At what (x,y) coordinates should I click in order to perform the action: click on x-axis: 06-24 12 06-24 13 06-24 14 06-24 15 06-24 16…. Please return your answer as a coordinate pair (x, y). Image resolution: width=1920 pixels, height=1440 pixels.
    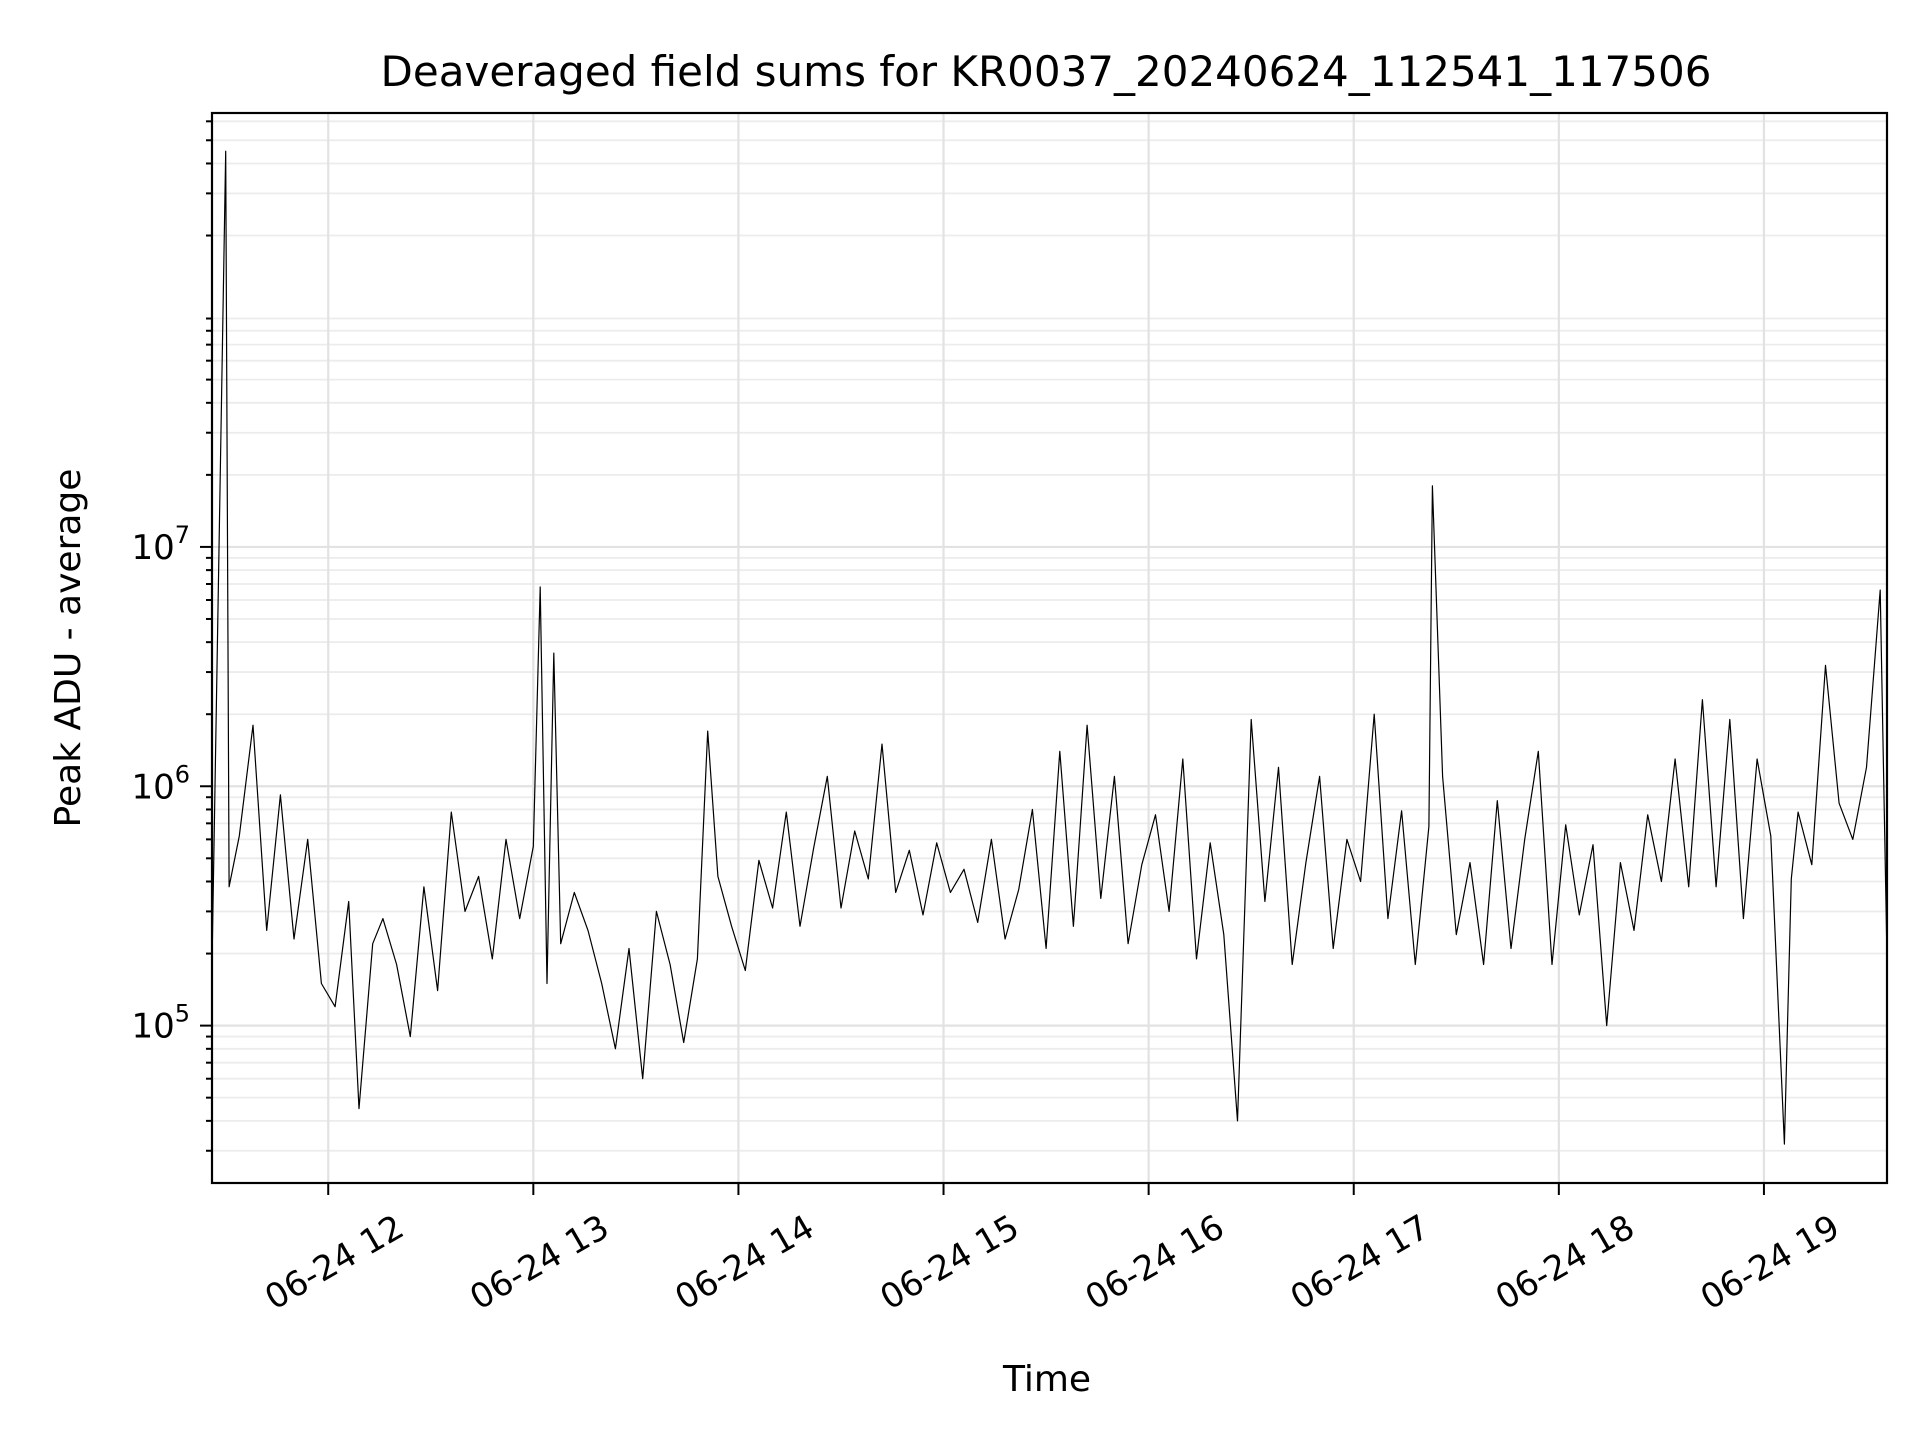
    Looking at the image, I should click on (1052, 1250).